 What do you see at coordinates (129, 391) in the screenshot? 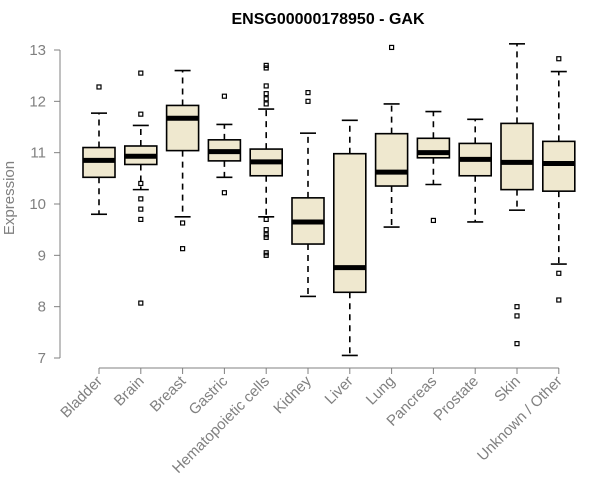
I see `x-tick-label: Brain` at bounding box center [129, 391].